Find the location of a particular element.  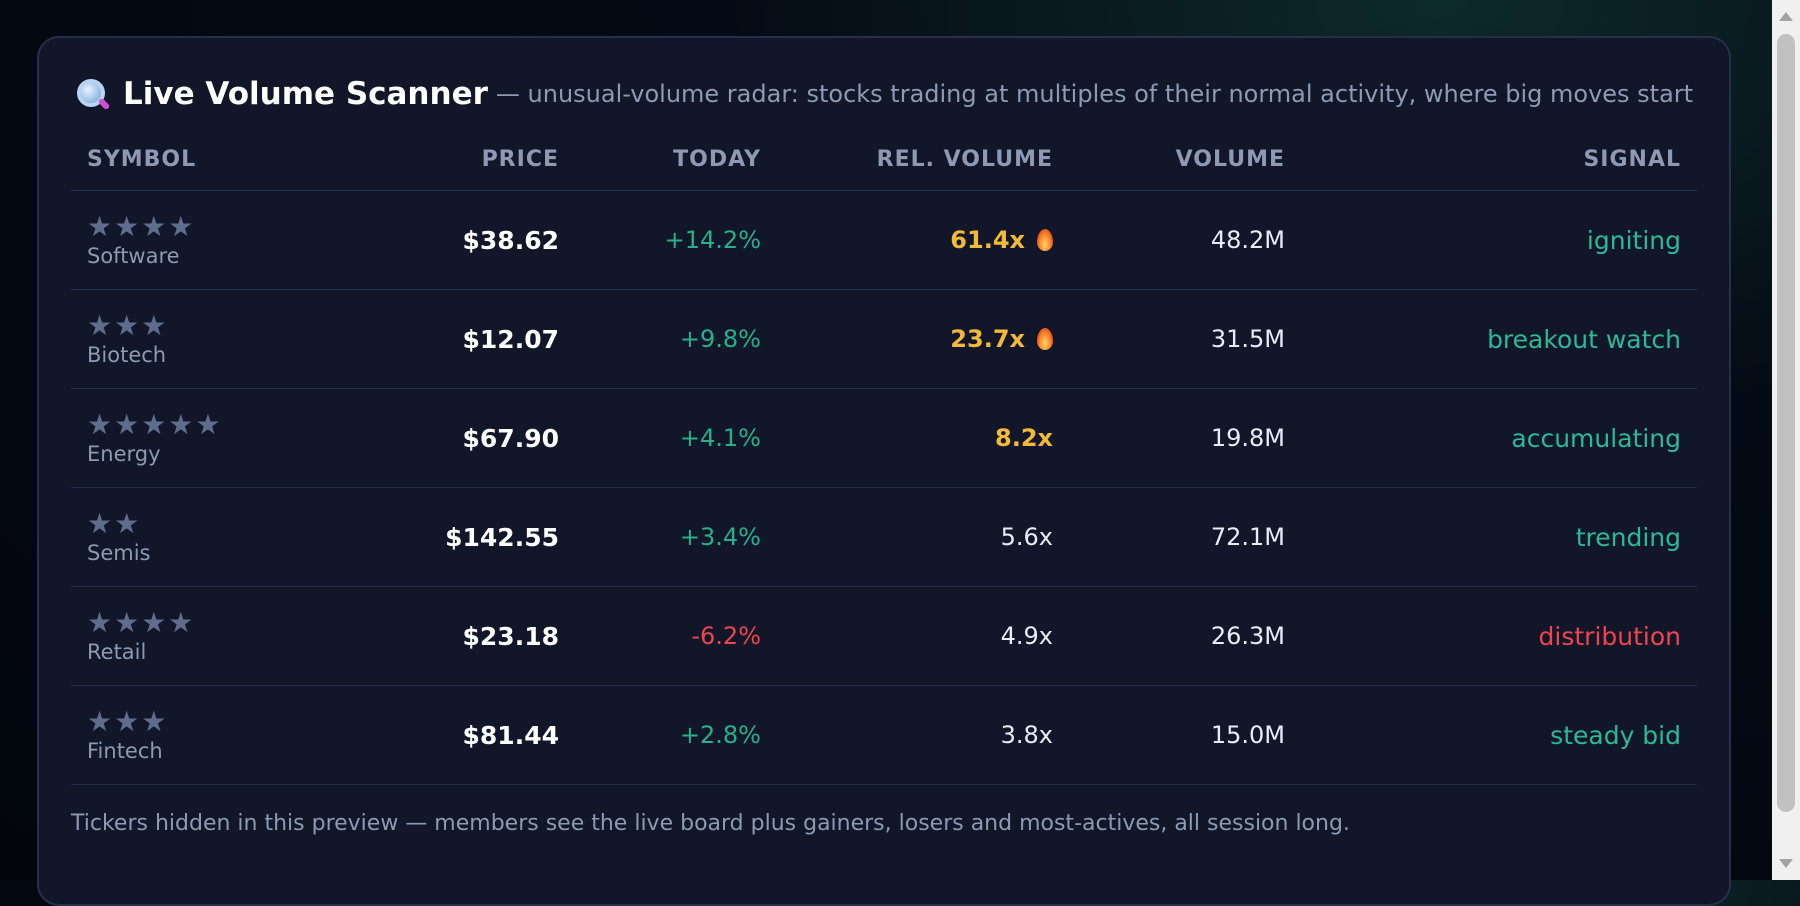

today-change-cell: +3.4% is located at coordinates (676, 537).